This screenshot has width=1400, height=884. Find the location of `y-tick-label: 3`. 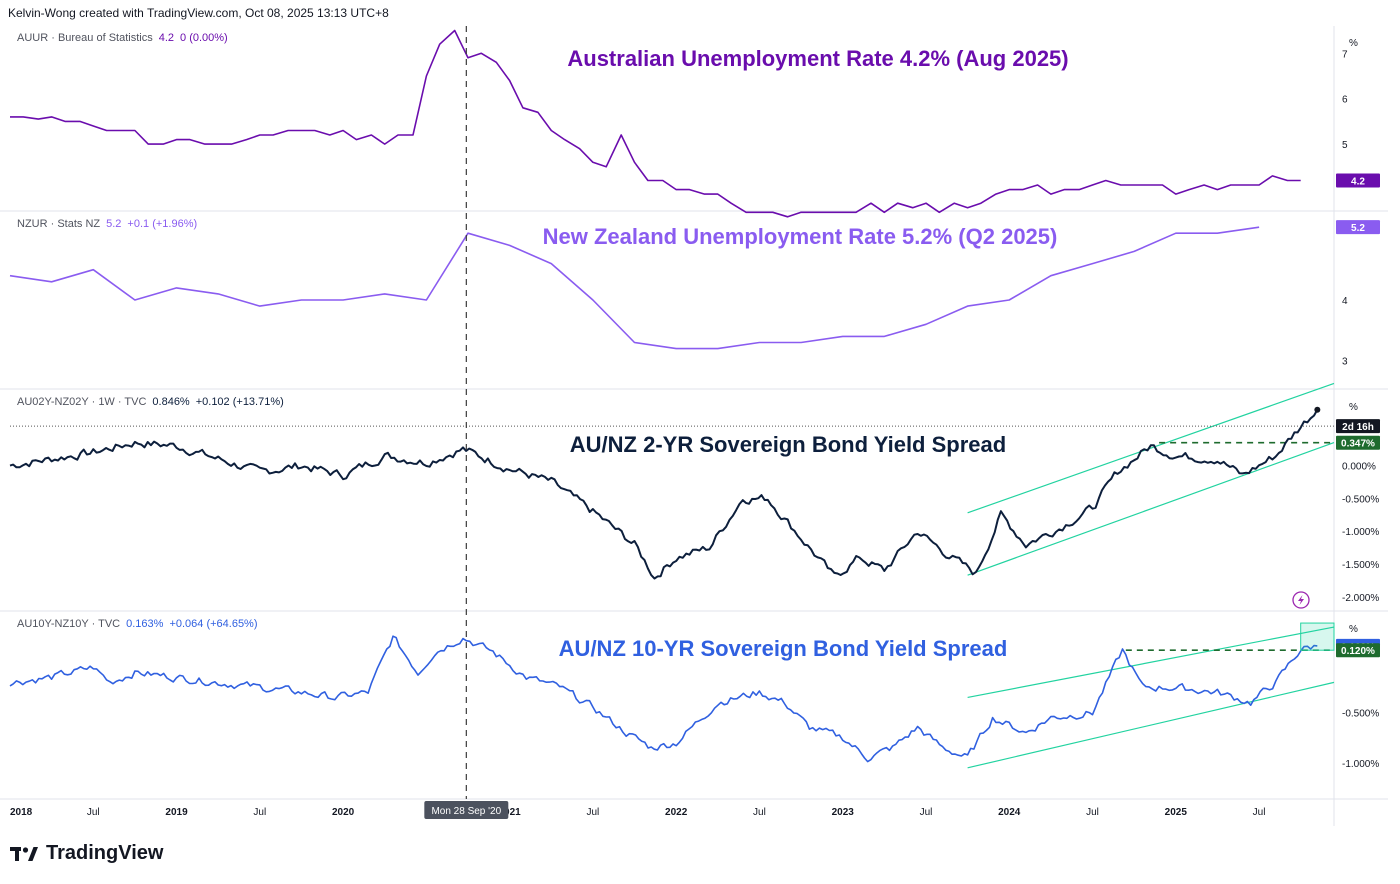

y-tick-label: 3 is located at coordinates (1345, 362).